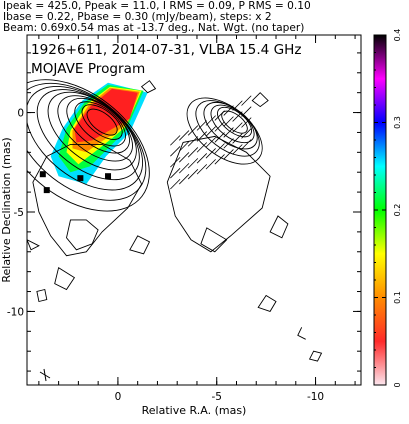 This screenshot has width=409, height=424. I want to click on colorbar-tick-label: 0.4, so click(397, 35).